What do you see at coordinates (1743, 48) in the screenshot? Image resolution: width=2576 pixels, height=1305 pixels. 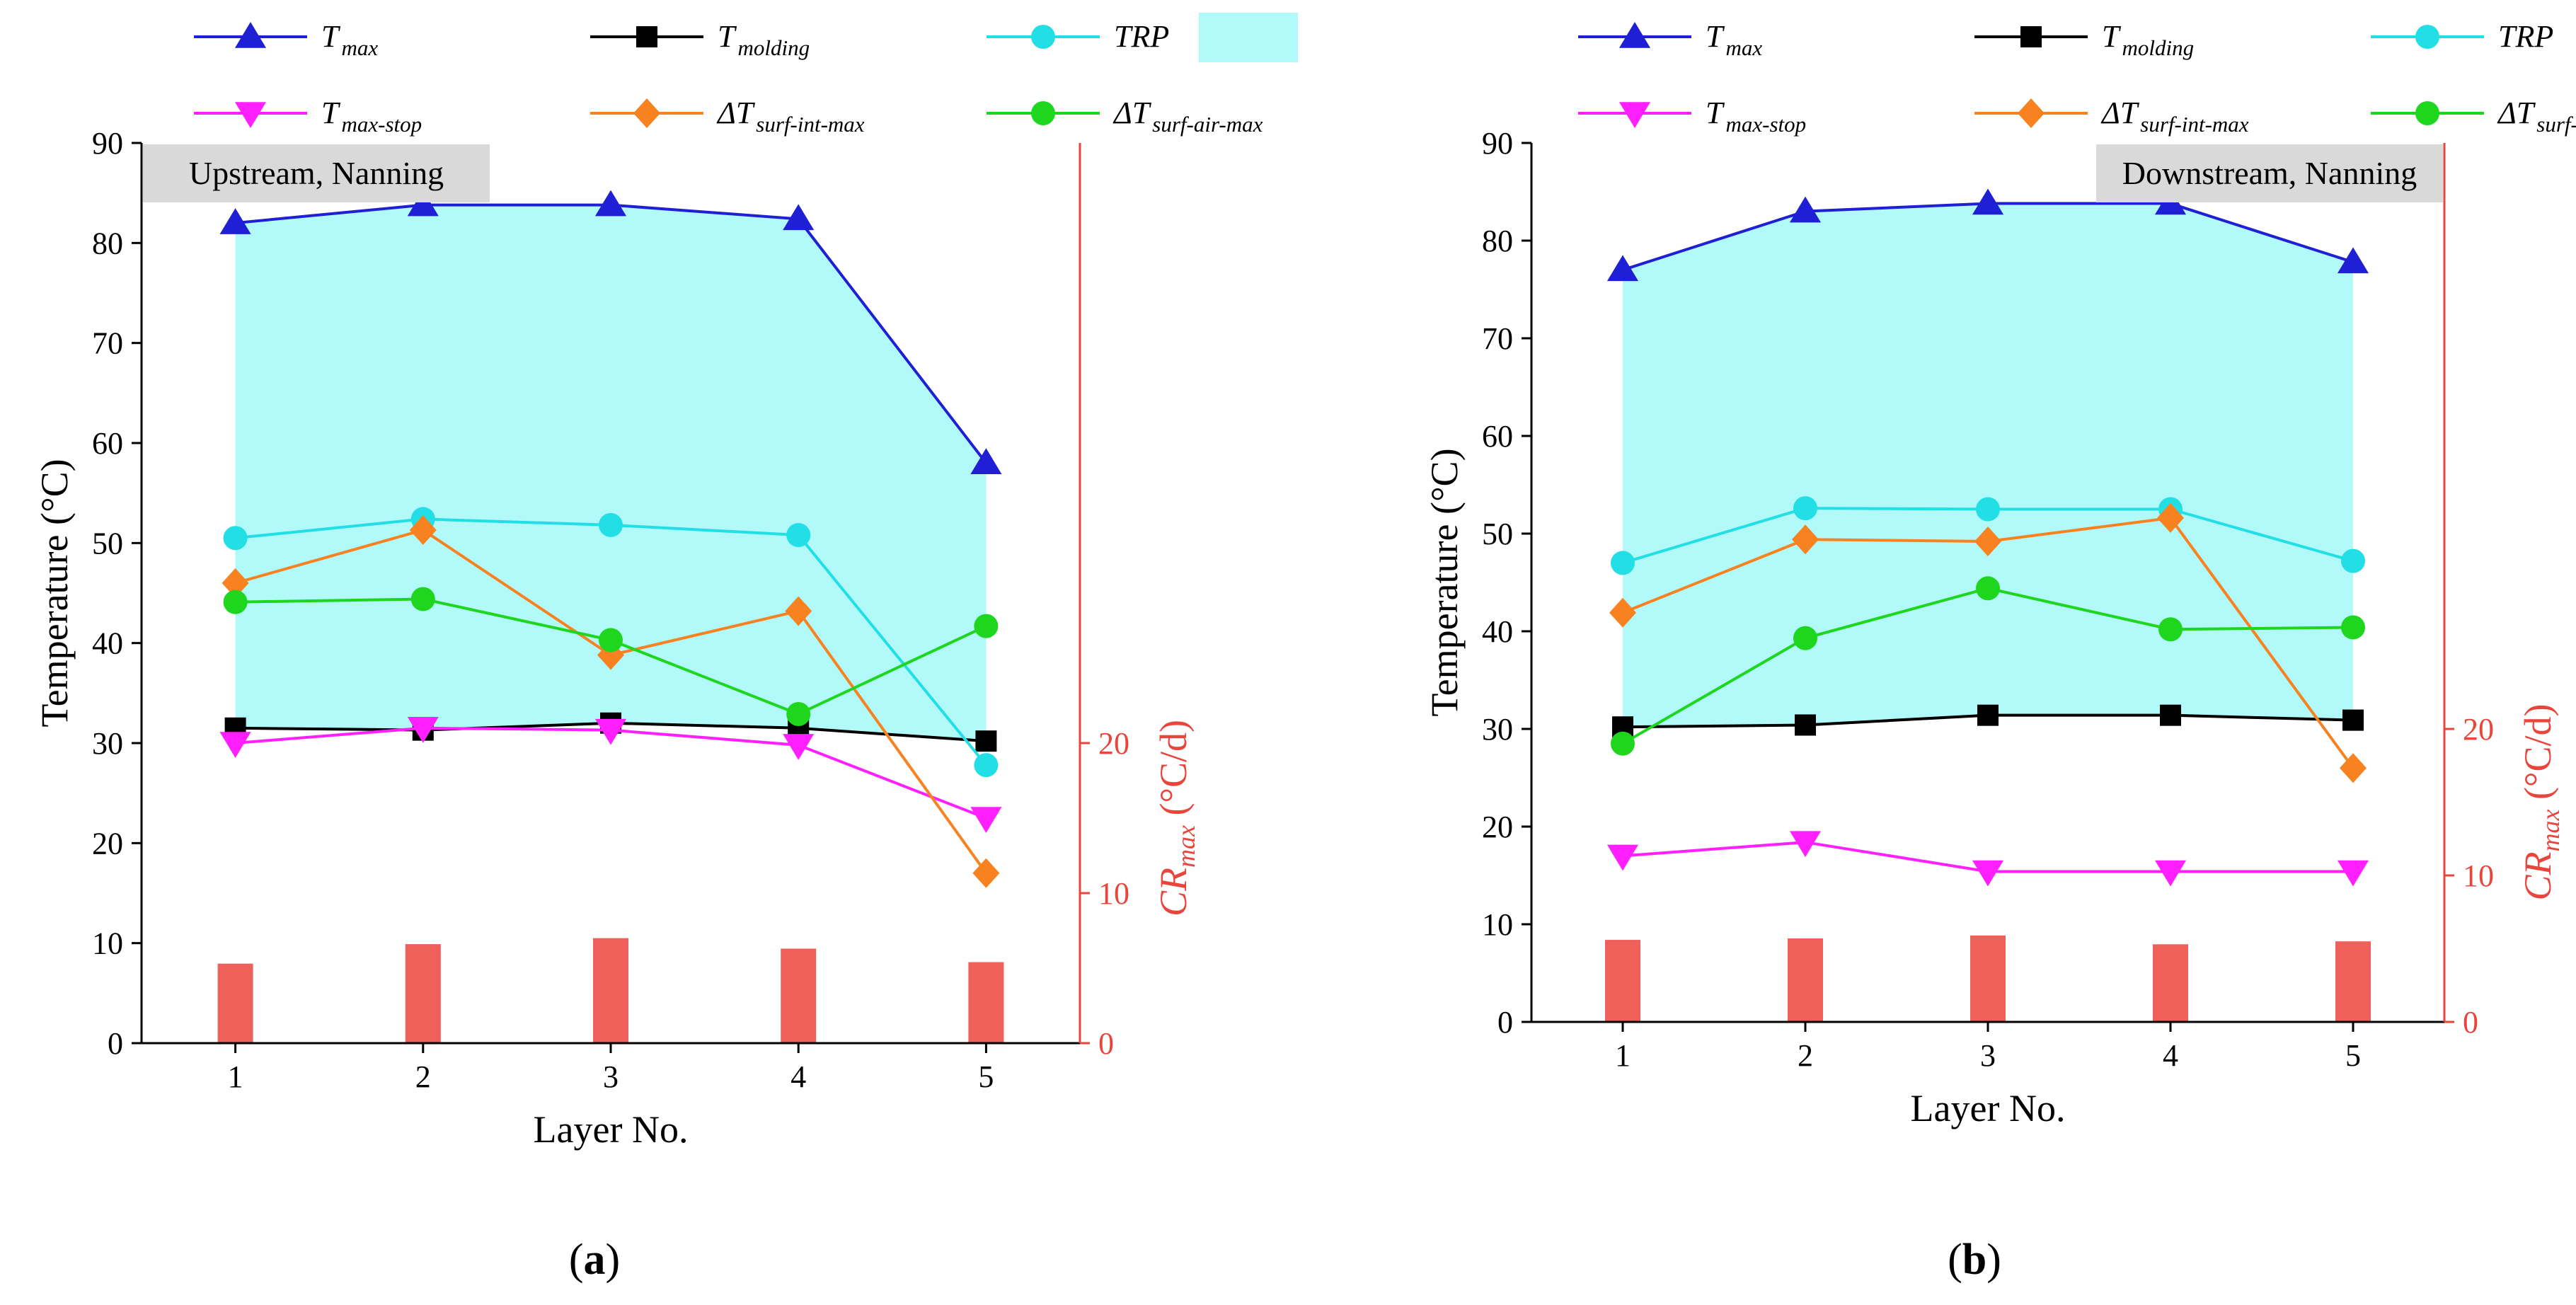 I see `legend-label-tmax-sub: max` at bounding box center [1743, 48].